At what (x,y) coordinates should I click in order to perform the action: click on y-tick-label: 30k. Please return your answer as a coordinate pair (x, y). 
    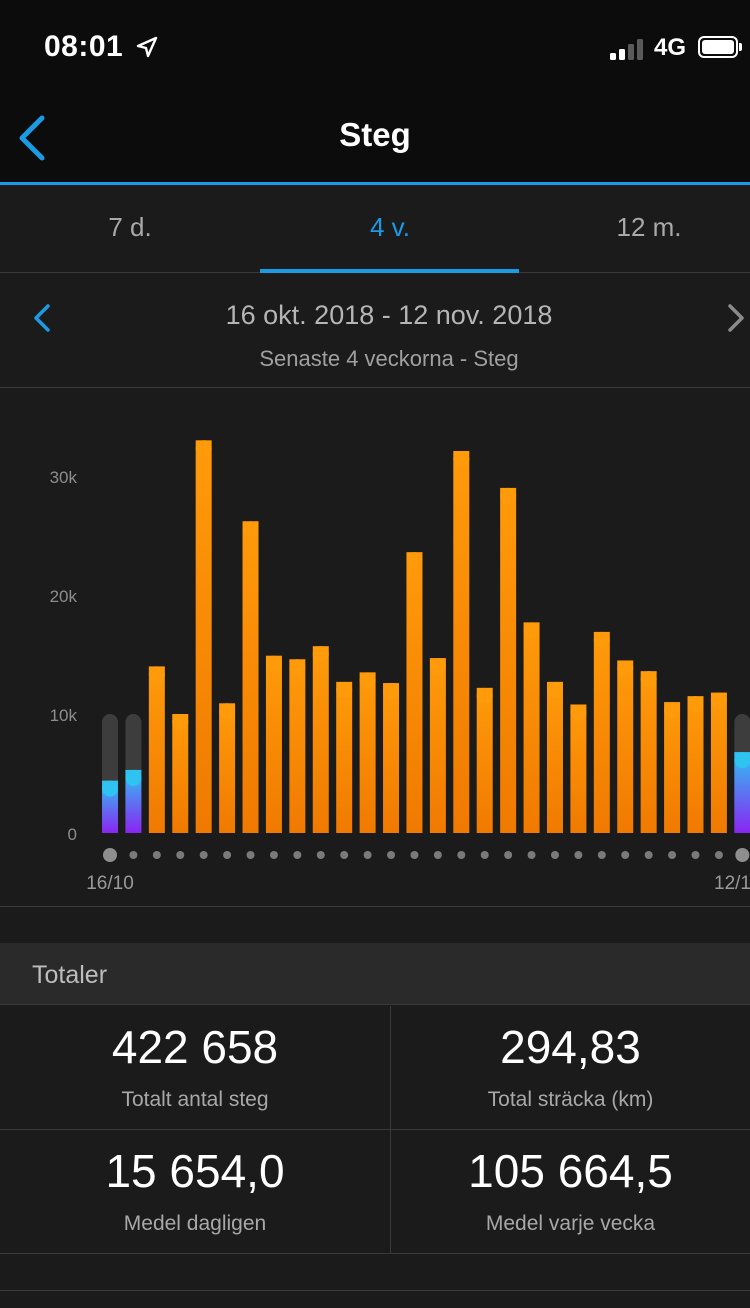
    Looking at the image, I should click on (64, 477).